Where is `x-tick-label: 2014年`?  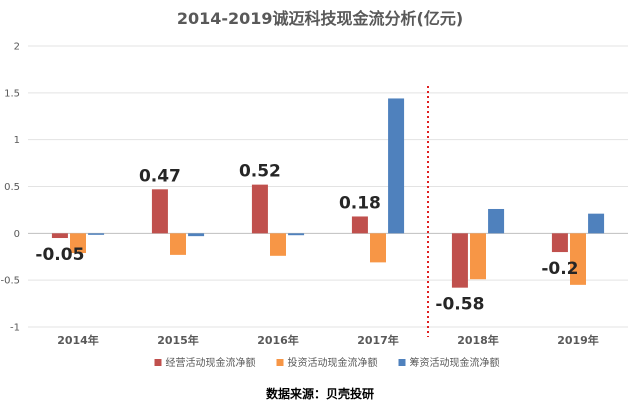
x-tick-label: 2014年 is located at coordinates (78, 340).